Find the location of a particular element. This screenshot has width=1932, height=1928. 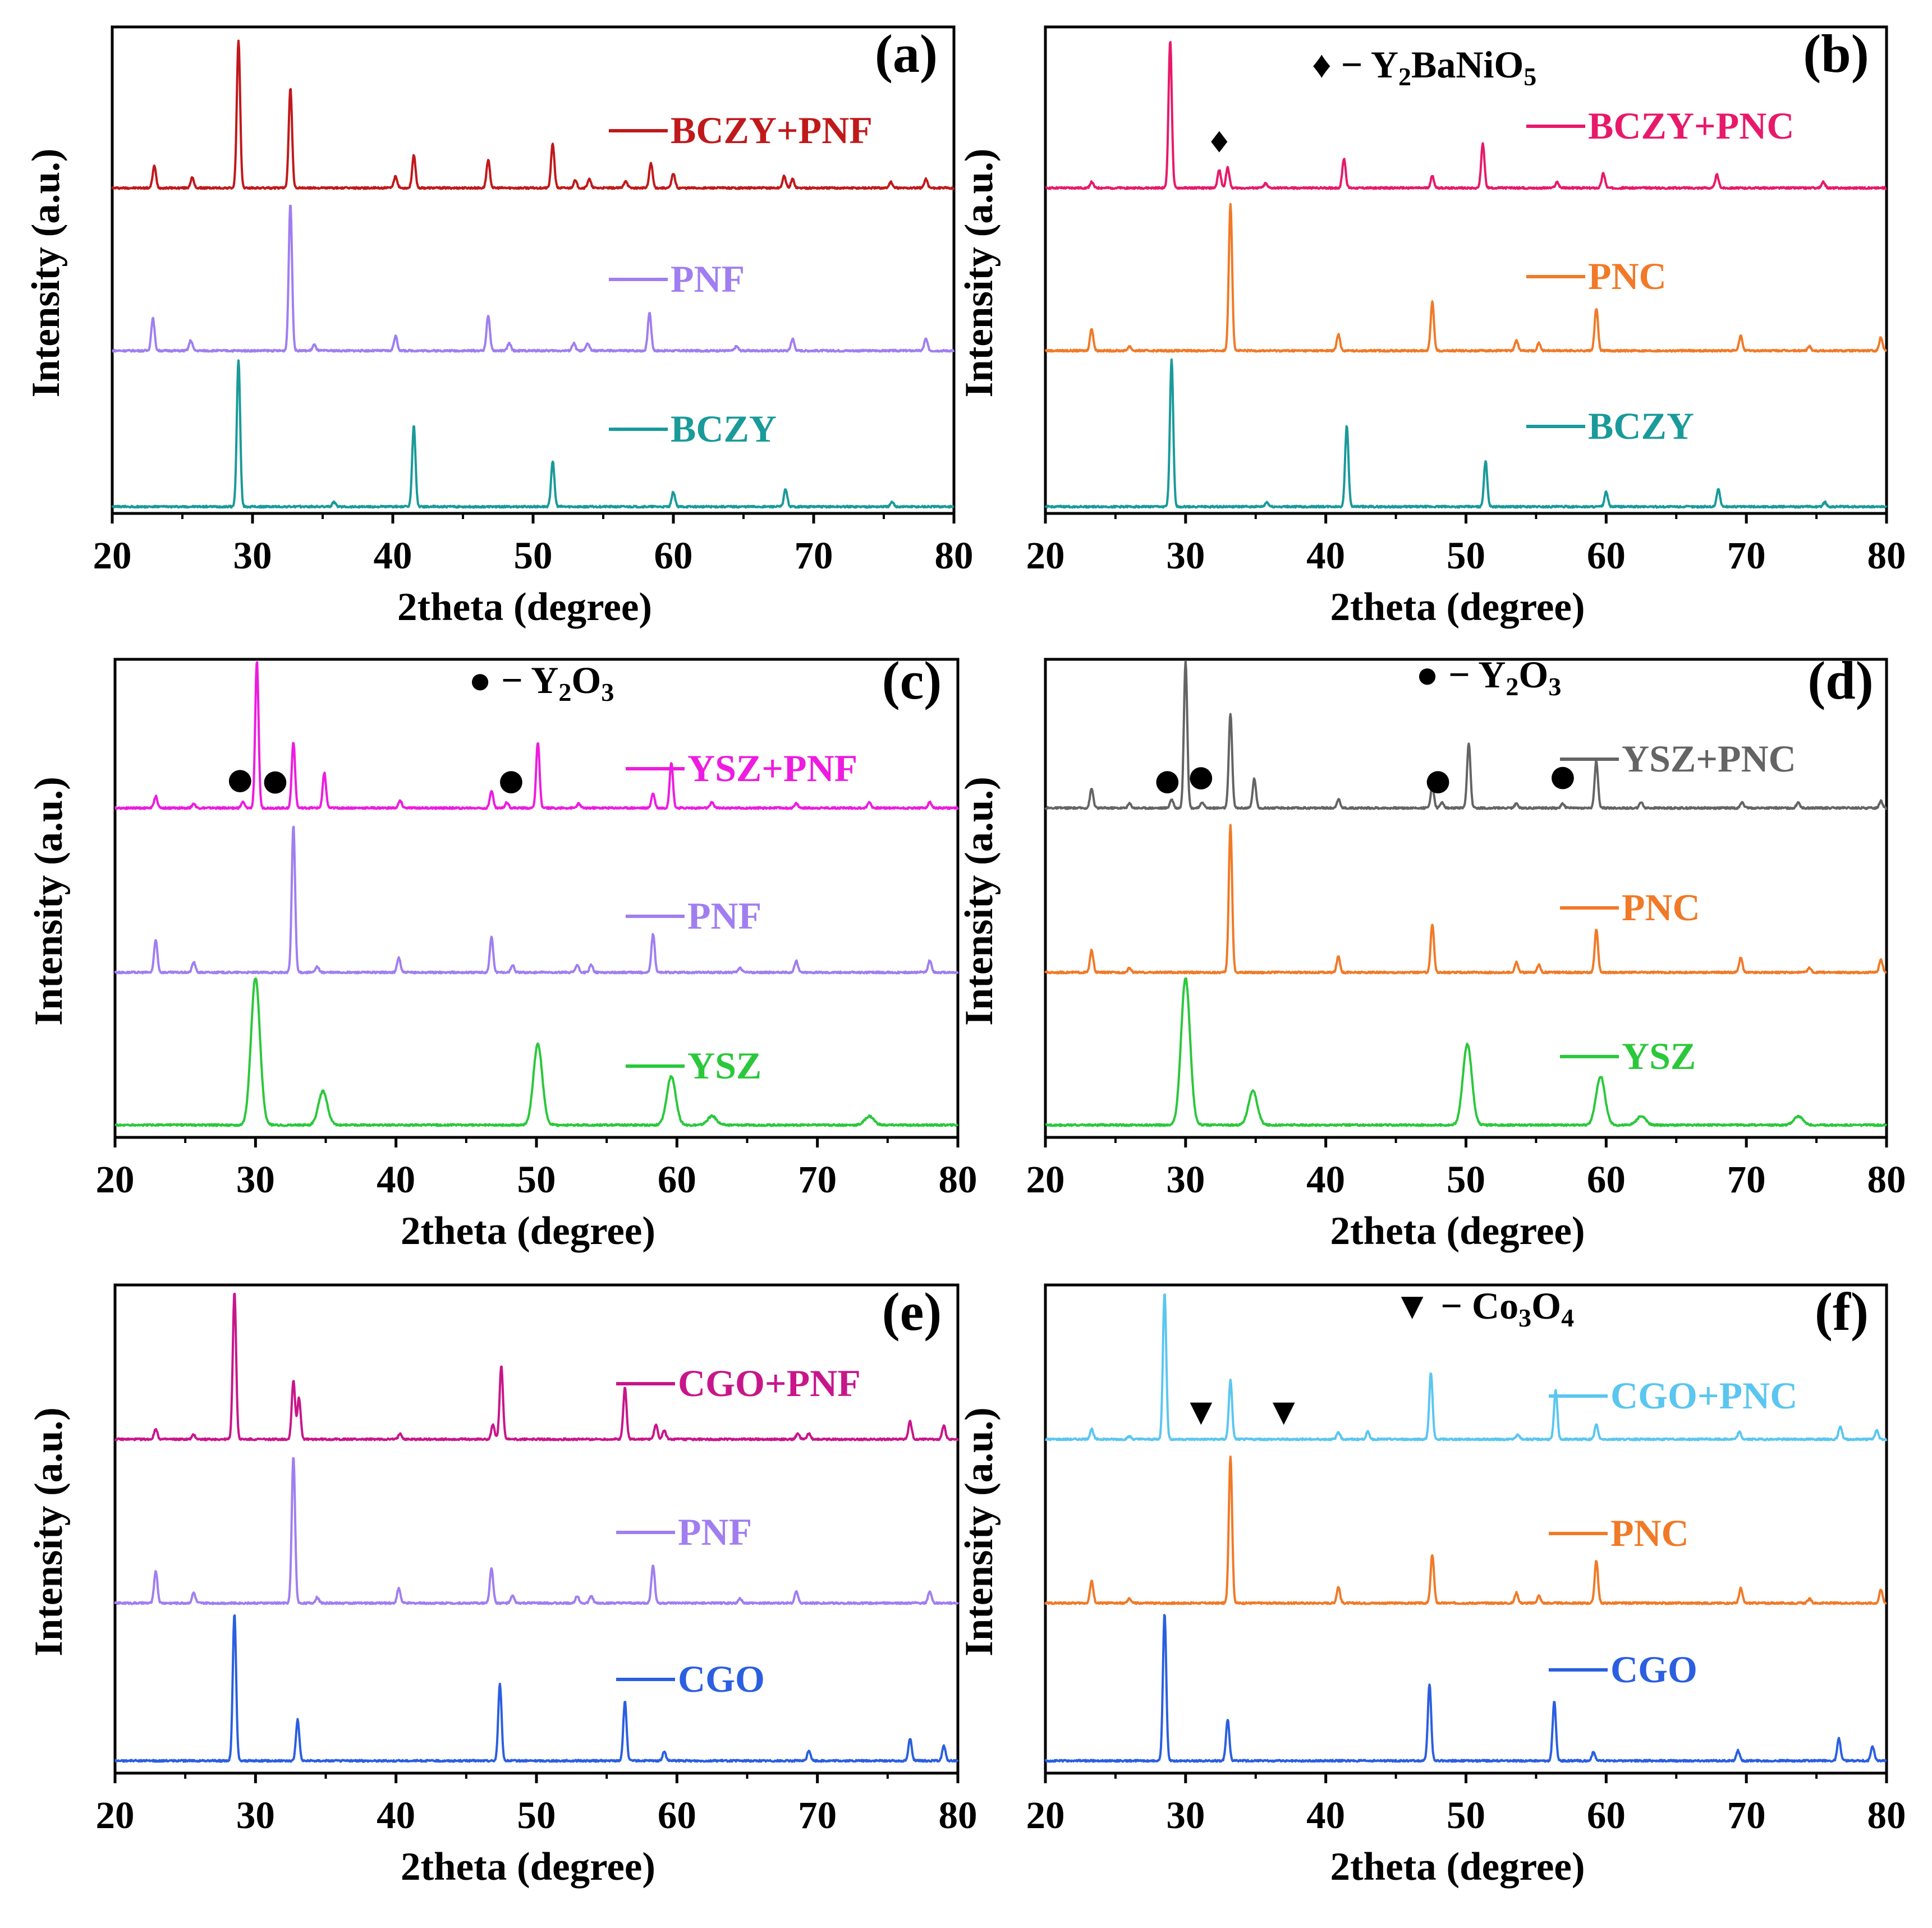

legend-label: YSZ+PNC is located at coordinates (1709, 758).